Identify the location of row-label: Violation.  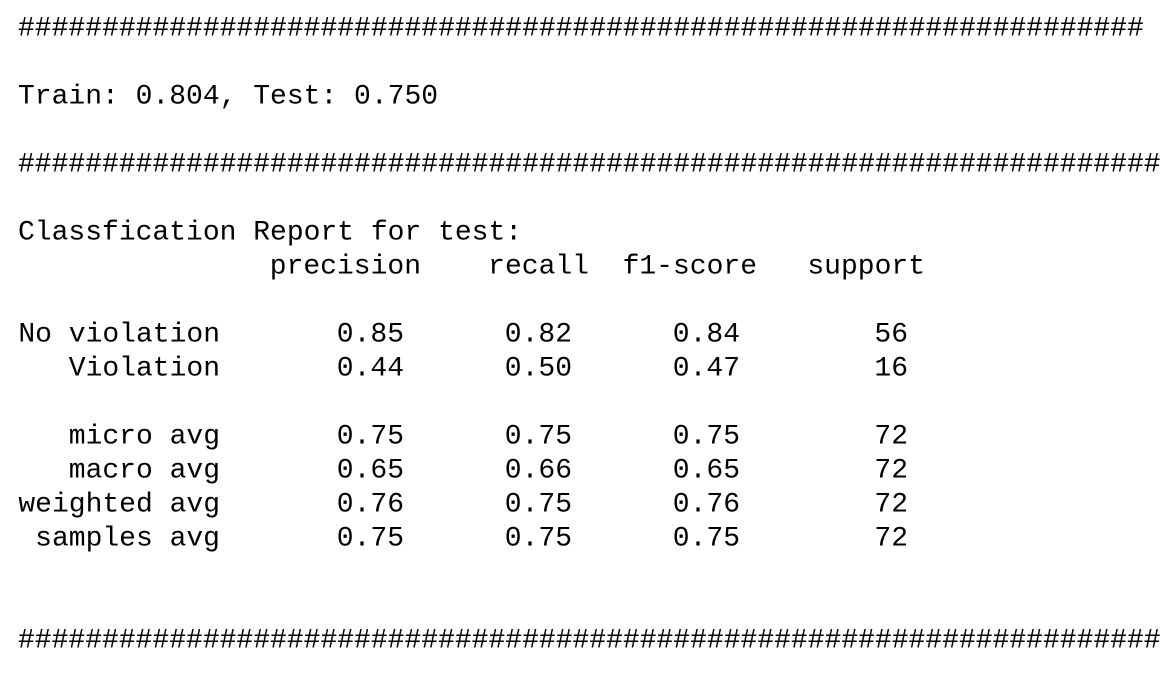
(144, 368).